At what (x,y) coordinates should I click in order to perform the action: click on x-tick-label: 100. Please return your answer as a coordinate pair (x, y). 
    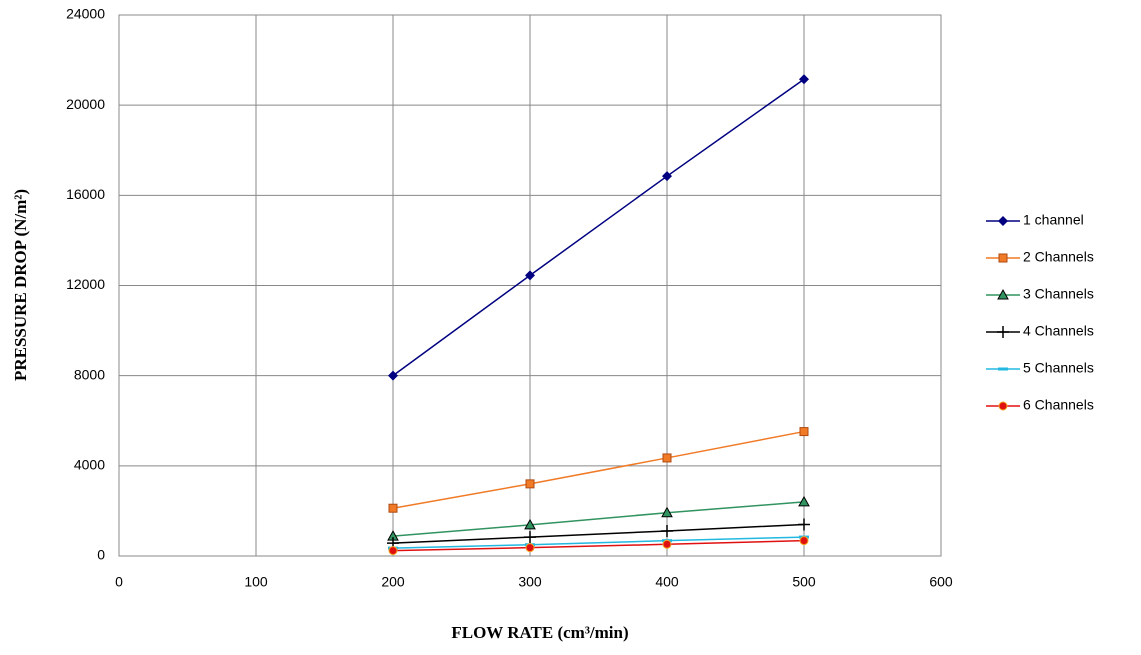
    Looking at the image, I should click on (256, 582).